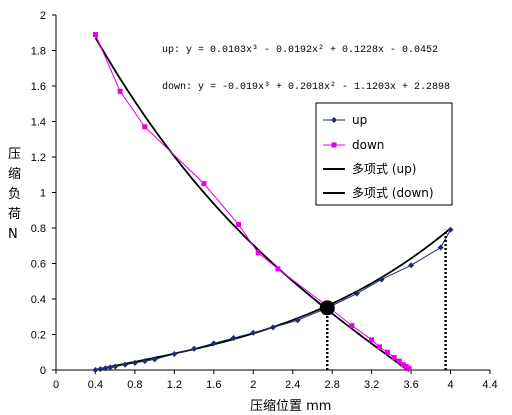 The width and height of the screenshot is (512, 415). What do you see at coordinates (174, 385) in the screenshot?
I see `x-tick-label: 1.2` at bounding box center [174, 385].